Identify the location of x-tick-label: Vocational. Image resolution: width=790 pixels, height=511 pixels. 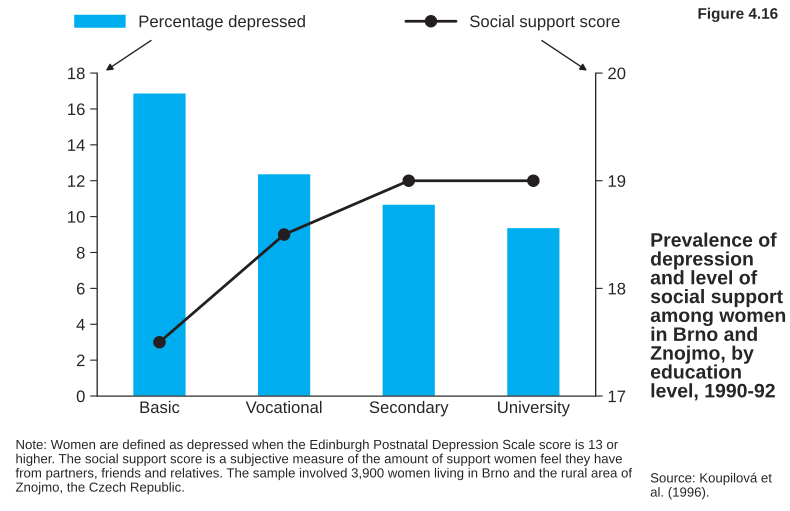
(284, 407).